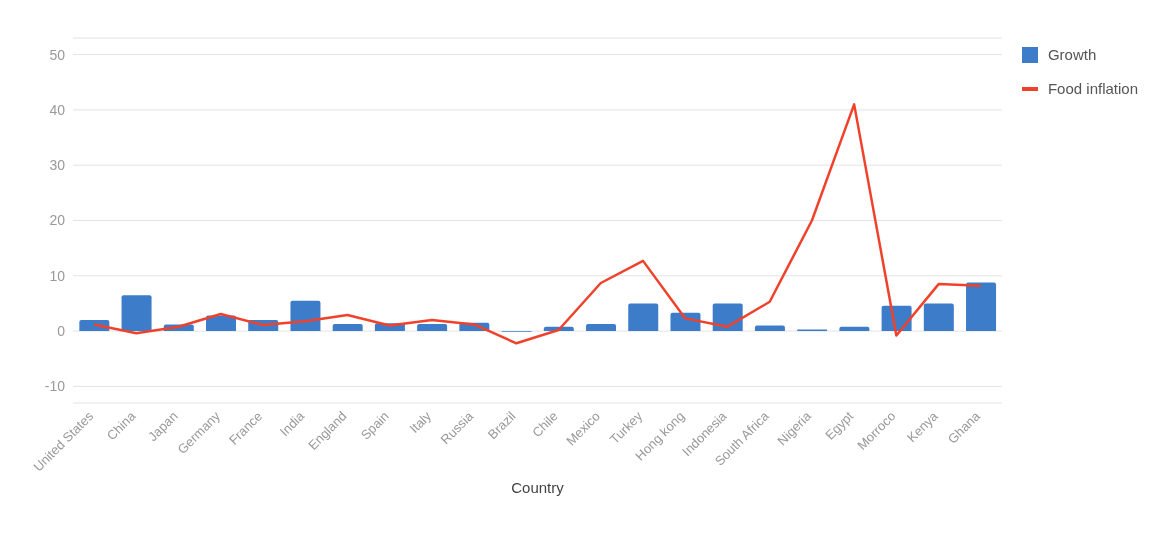  Describe the element at coordinates (57, 109) in the screenshot. I see `y-tick-label: 40` at that location.